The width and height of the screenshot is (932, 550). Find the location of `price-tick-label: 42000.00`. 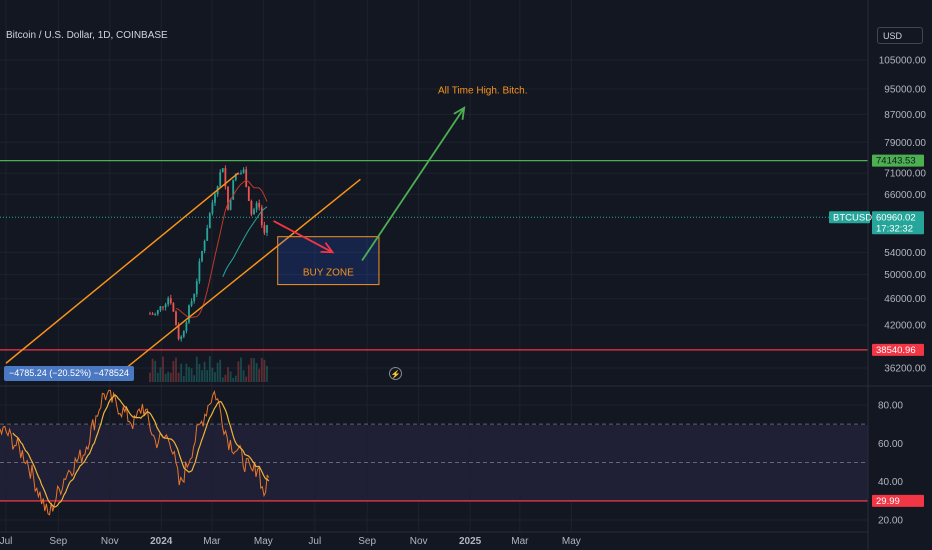

price-tick-label: 42000.00 is located at coordinates (905, 326).